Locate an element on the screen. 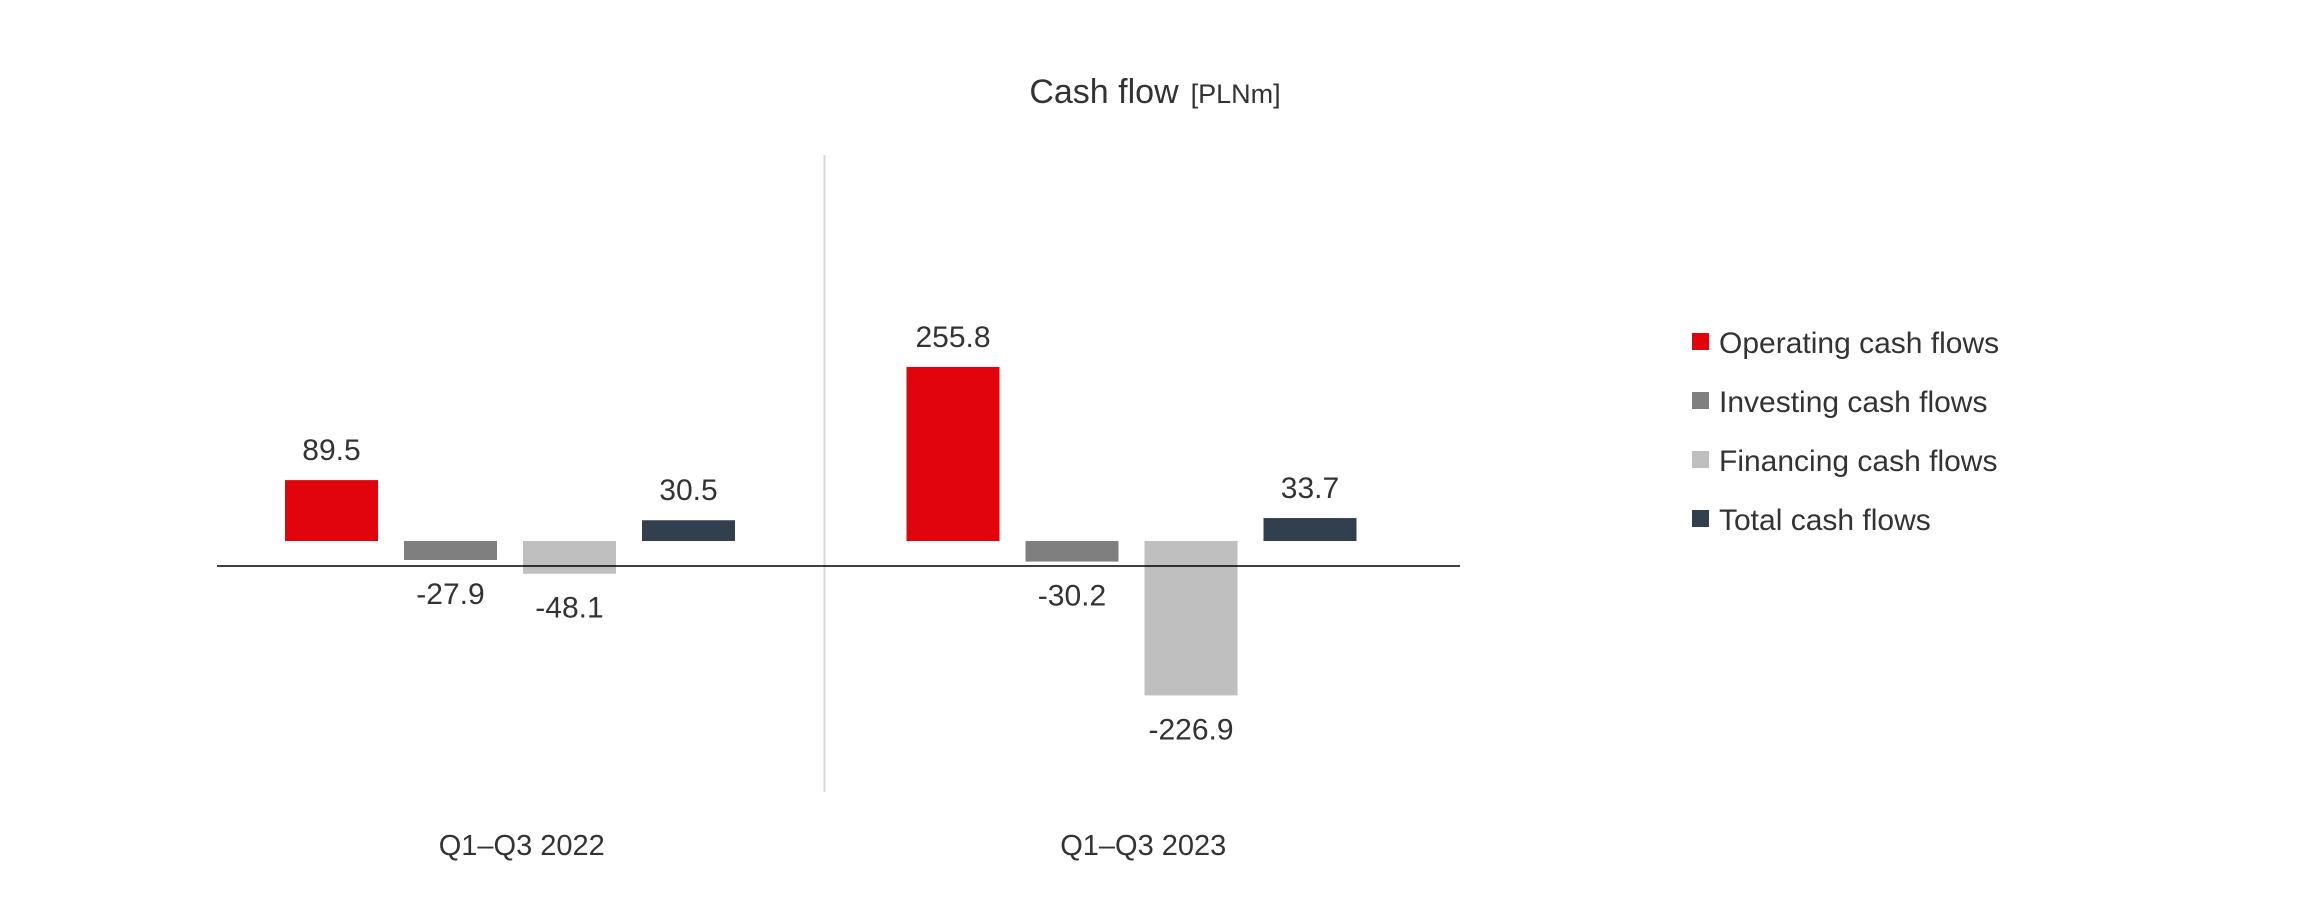 Image resolution: width=2298 pixels, height=918 pixels. chart-title-main: Cash flow is located at coordinates (1104, 92).